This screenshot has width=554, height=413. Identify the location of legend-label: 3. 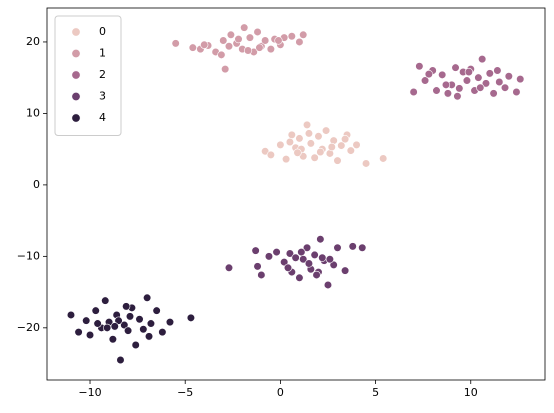
(102, 96).